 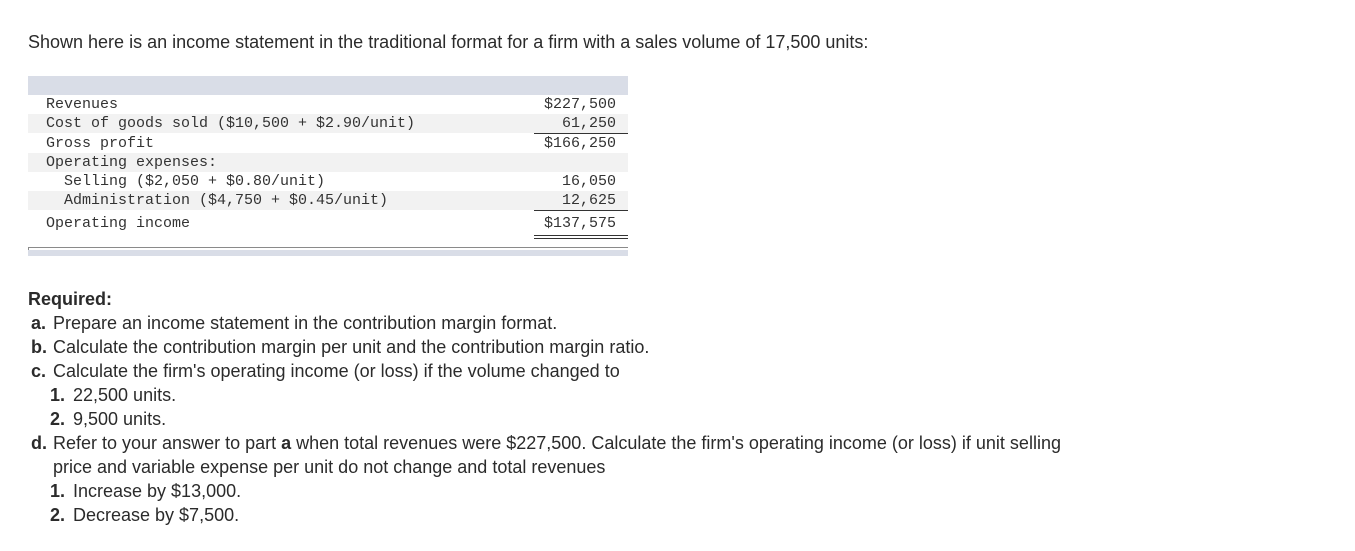 I want to click on item-text: Increase by $13,000., so click(x=157, y=491).